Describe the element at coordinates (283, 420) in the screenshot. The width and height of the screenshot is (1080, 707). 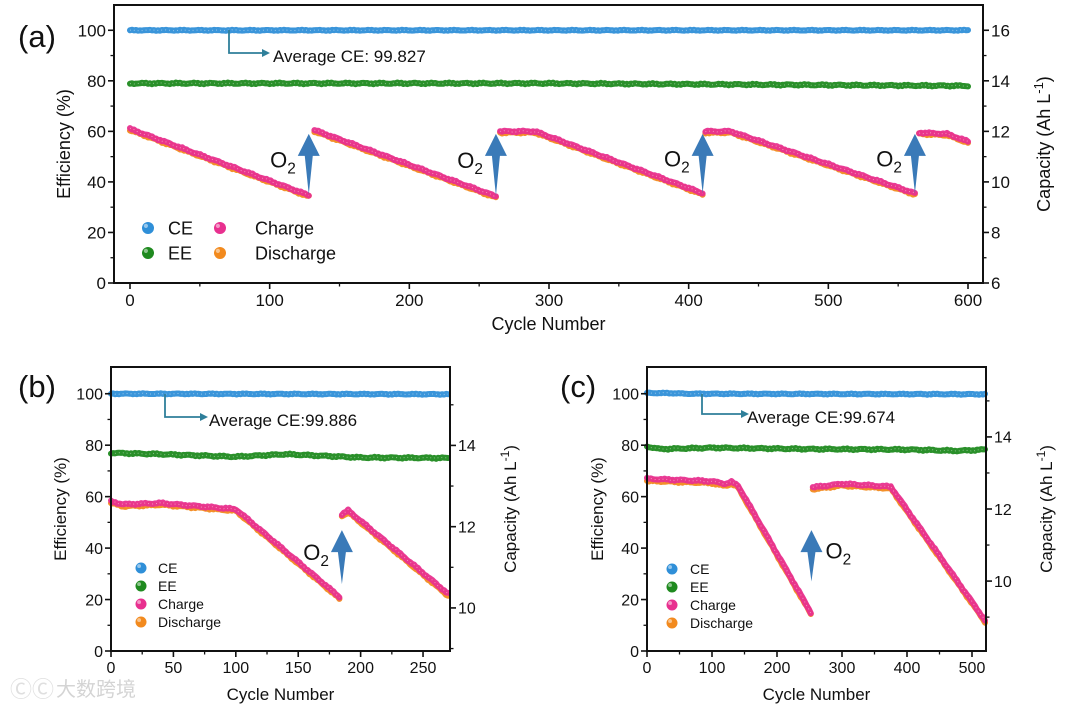
I see `average-ce-annotation: Average CE:99.886` at that location.